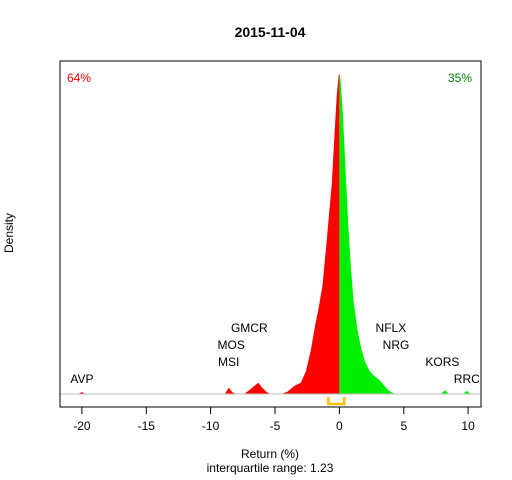 Image resolution: width=512 pixels, height=480 pixels. I want to click on annotation-label: NRG, so click(396, 345).